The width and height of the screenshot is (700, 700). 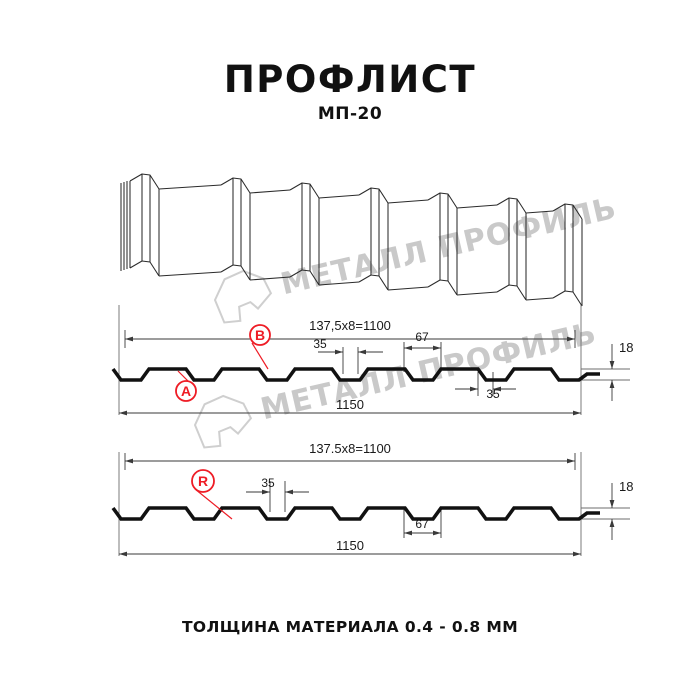 I want to click on dim-crest-bottom, so click(x=422, y=523).